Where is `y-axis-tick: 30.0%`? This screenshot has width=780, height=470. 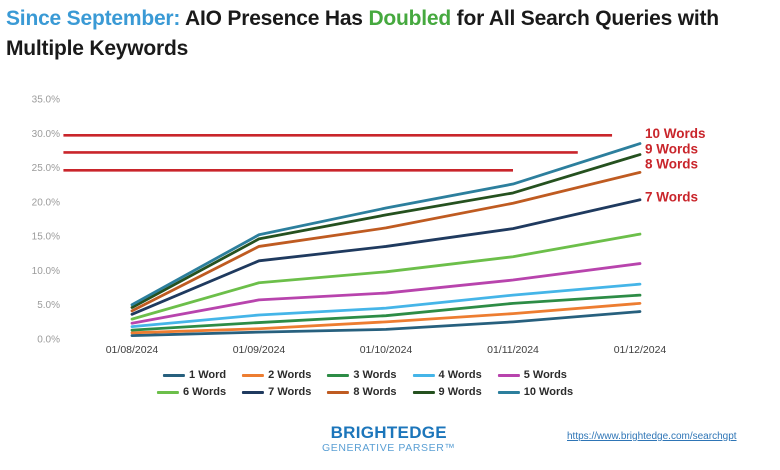 y-axis-tick: 30.0% is located at coordinates (46, 134).